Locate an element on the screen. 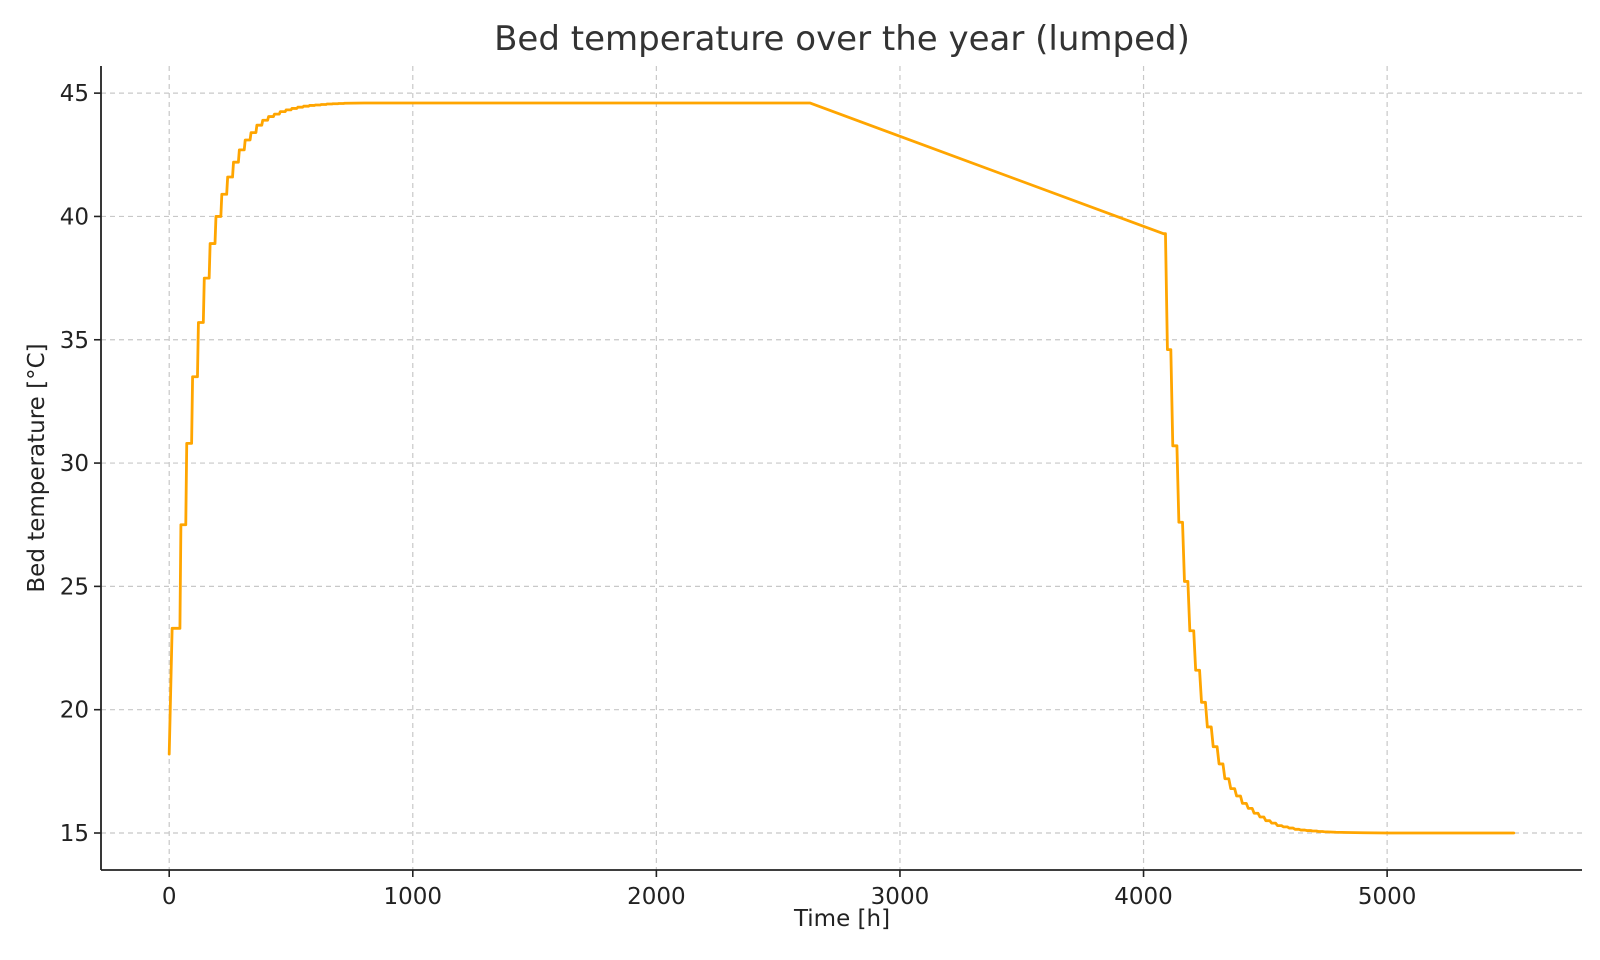 The height and width of the screenshot is (960, 1600). y-tick-label: 35 is located at coordinates (74, 341).